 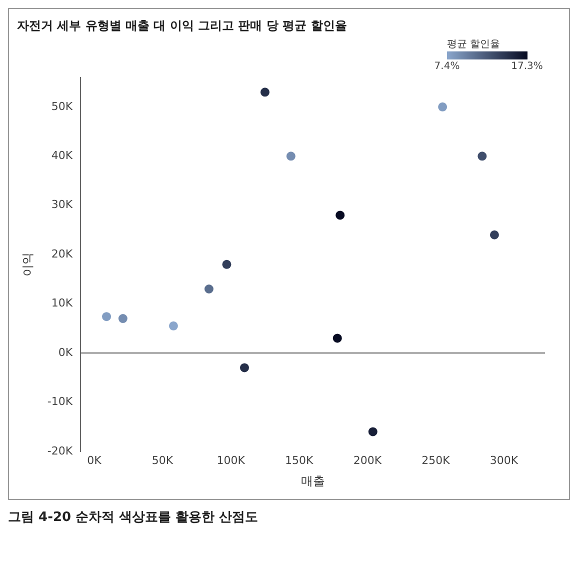 I want to click on x-axis-title: 매출, so click(x=312, y=481).